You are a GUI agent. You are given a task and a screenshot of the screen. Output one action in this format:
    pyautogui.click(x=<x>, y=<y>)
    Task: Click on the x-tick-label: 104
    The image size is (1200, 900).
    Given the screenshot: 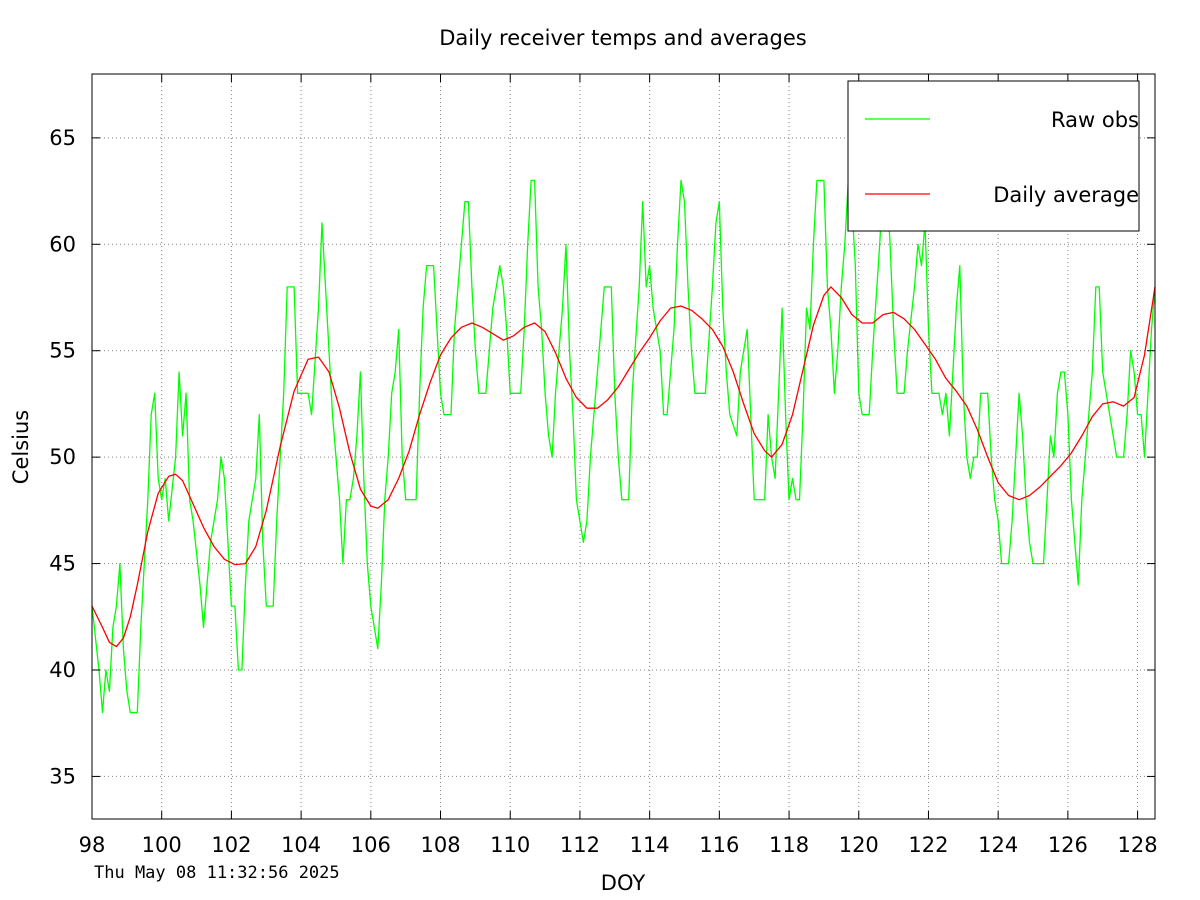 What is the action you would take?
    pyautogui.click(x=301, y=845)
    